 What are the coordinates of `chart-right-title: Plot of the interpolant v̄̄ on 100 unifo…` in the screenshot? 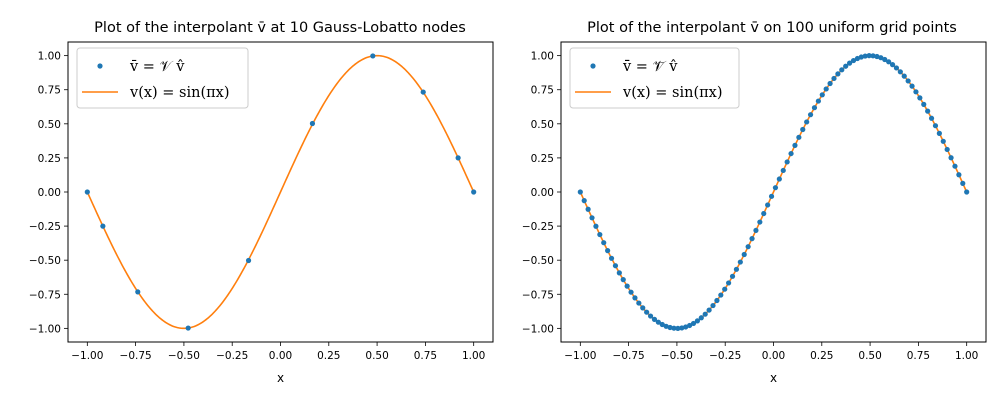 It's located at (772, 28).